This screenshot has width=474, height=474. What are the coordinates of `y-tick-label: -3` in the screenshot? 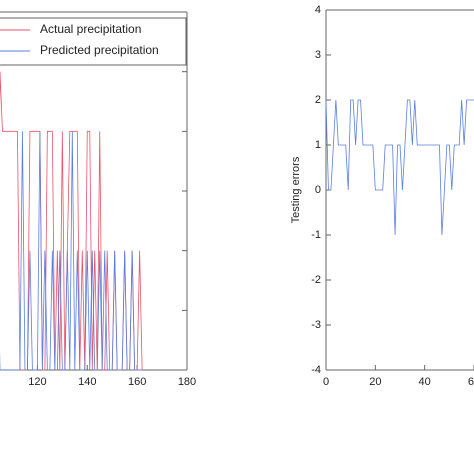 It's located at (316, 325).